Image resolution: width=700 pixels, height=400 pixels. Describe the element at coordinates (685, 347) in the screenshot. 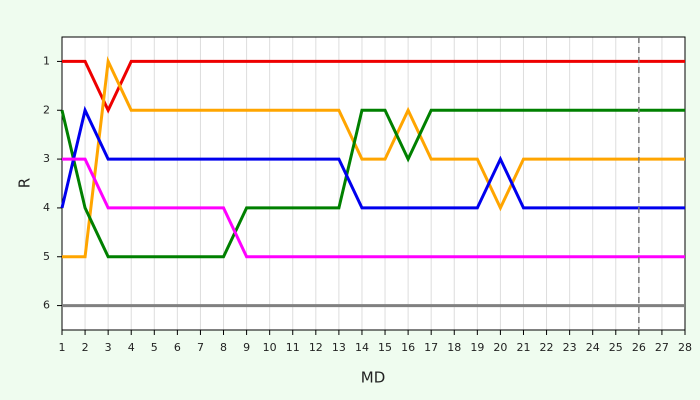

I see `x-tick-label: 28` at that location.